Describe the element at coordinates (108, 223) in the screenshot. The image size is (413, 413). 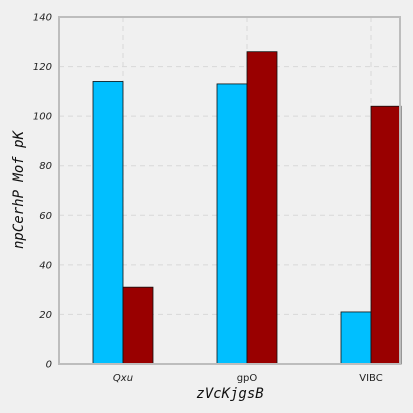
I see `bar-series1-Qxu` at that location.